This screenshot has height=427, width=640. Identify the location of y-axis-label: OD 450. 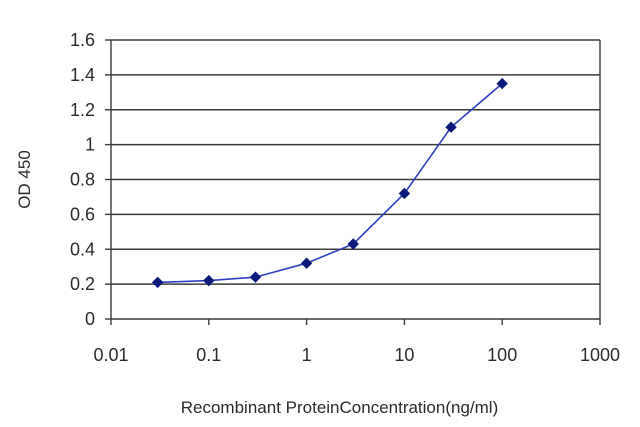
(24, 179).